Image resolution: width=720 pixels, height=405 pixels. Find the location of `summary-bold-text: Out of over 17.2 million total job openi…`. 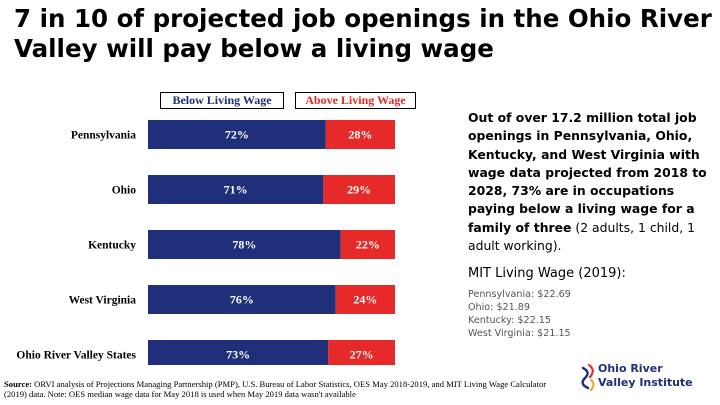

summary-bold-text: Out of over 17.2 million total job openi… is located at coordinates (587, 172).